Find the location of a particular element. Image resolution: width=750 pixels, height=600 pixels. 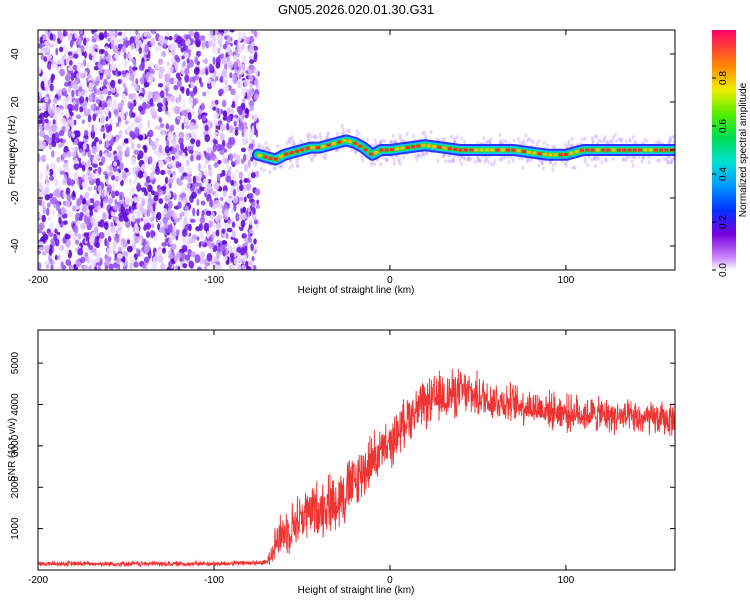

y-tick-label: 0 is located at coordinates (15, 150).